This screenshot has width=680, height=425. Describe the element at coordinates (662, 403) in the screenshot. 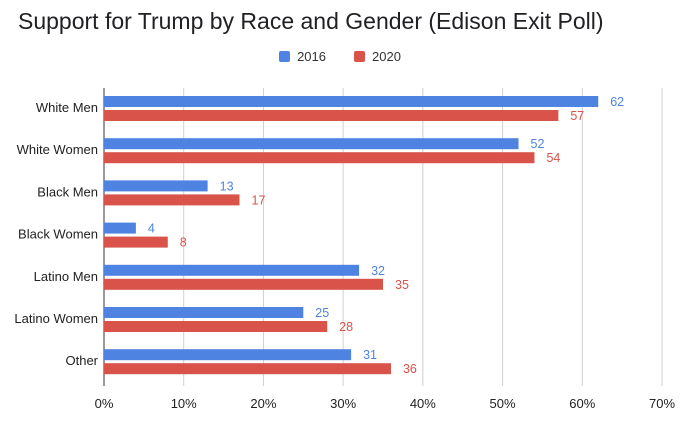

I see `x-tick-label: 70%` at that location.